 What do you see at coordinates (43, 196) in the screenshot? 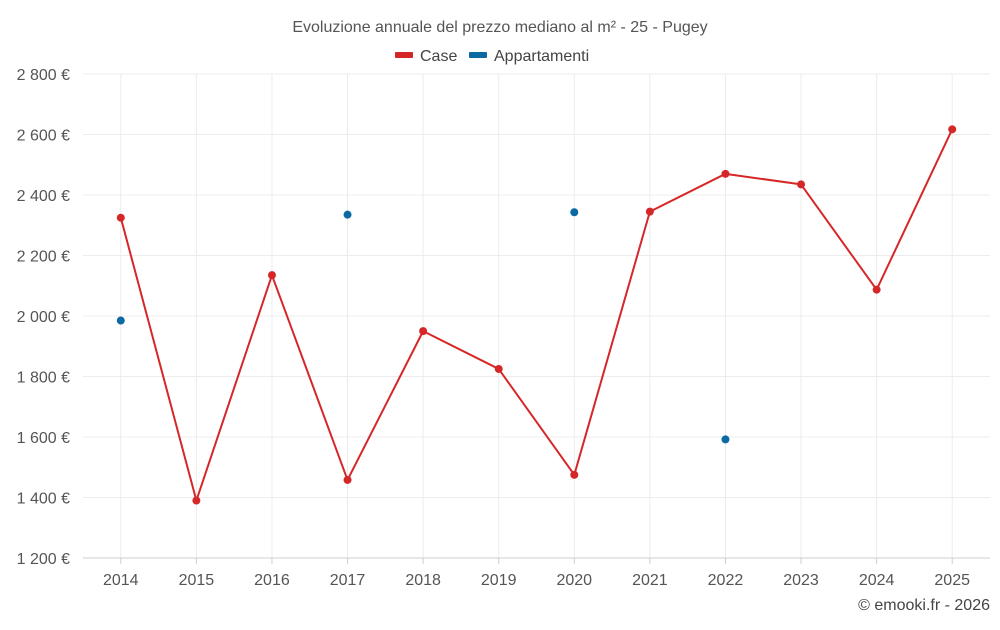
I see `y-tick-label: 2 400 €` at bounding box center [43, 196].